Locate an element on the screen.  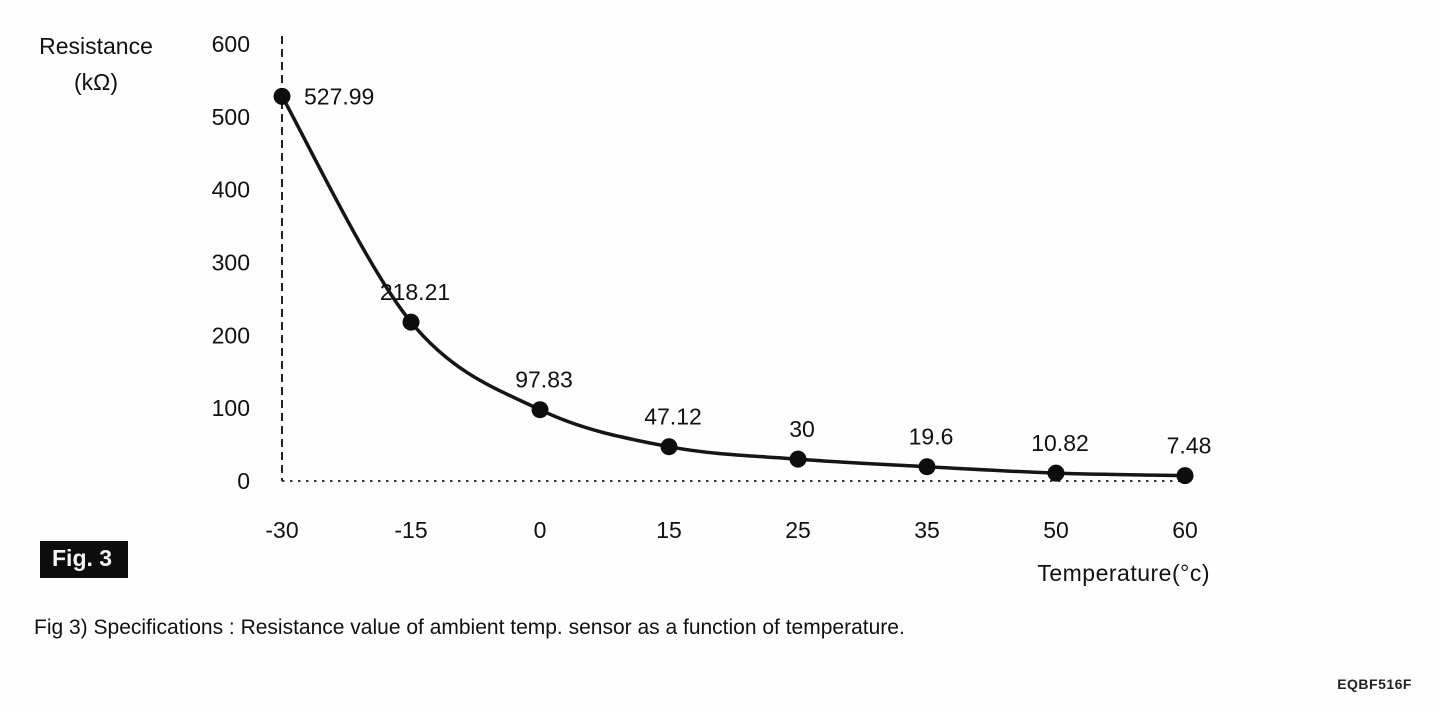
y-tick-label: 0 is located at coordinates (243, 481).